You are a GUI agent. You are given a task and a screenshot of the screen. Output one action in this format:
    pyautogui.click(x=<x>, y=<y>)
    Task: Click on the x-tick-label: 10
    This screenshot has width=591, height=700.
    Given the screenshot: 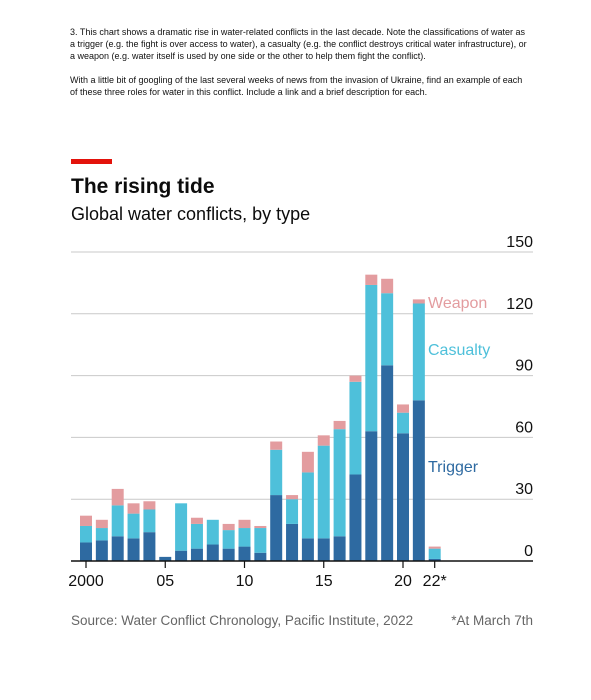 What is the action you would take?
    pyautogui.click(x=245, y=581)
    